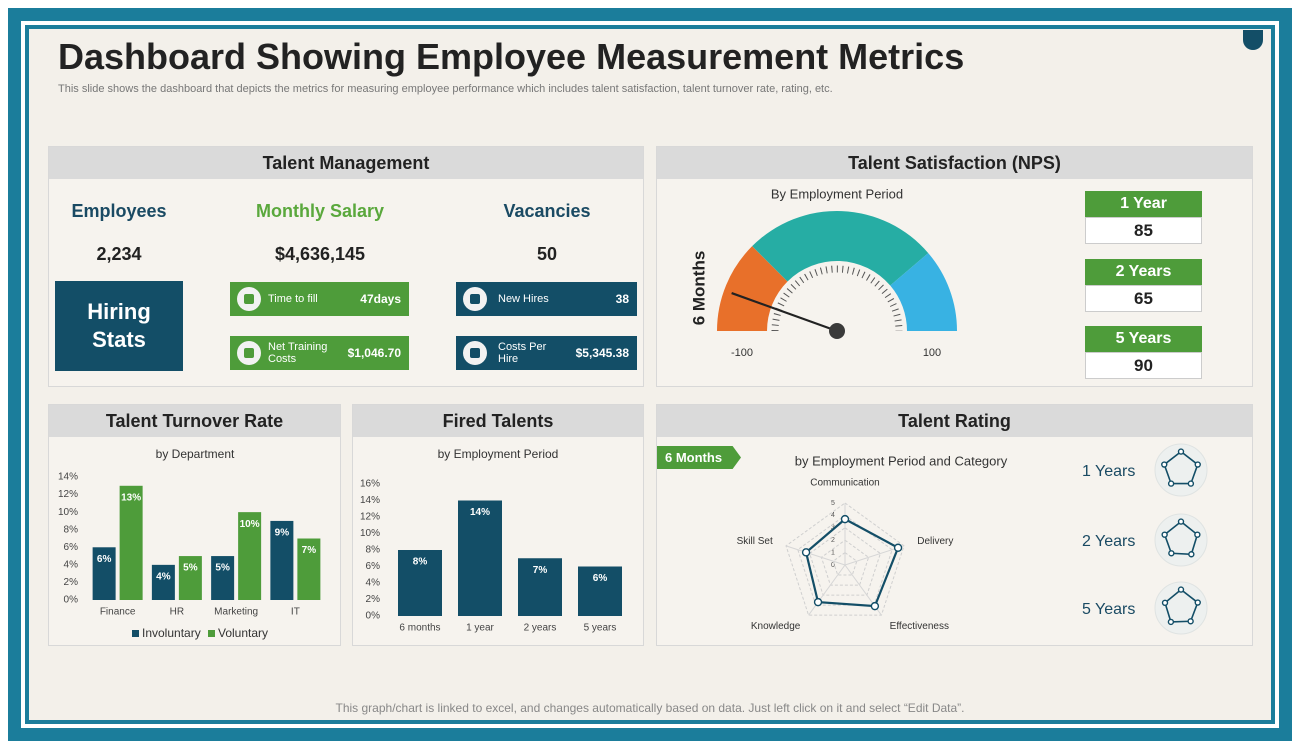  I want to click on stat-value: $1,046.70, so click(374, 353).